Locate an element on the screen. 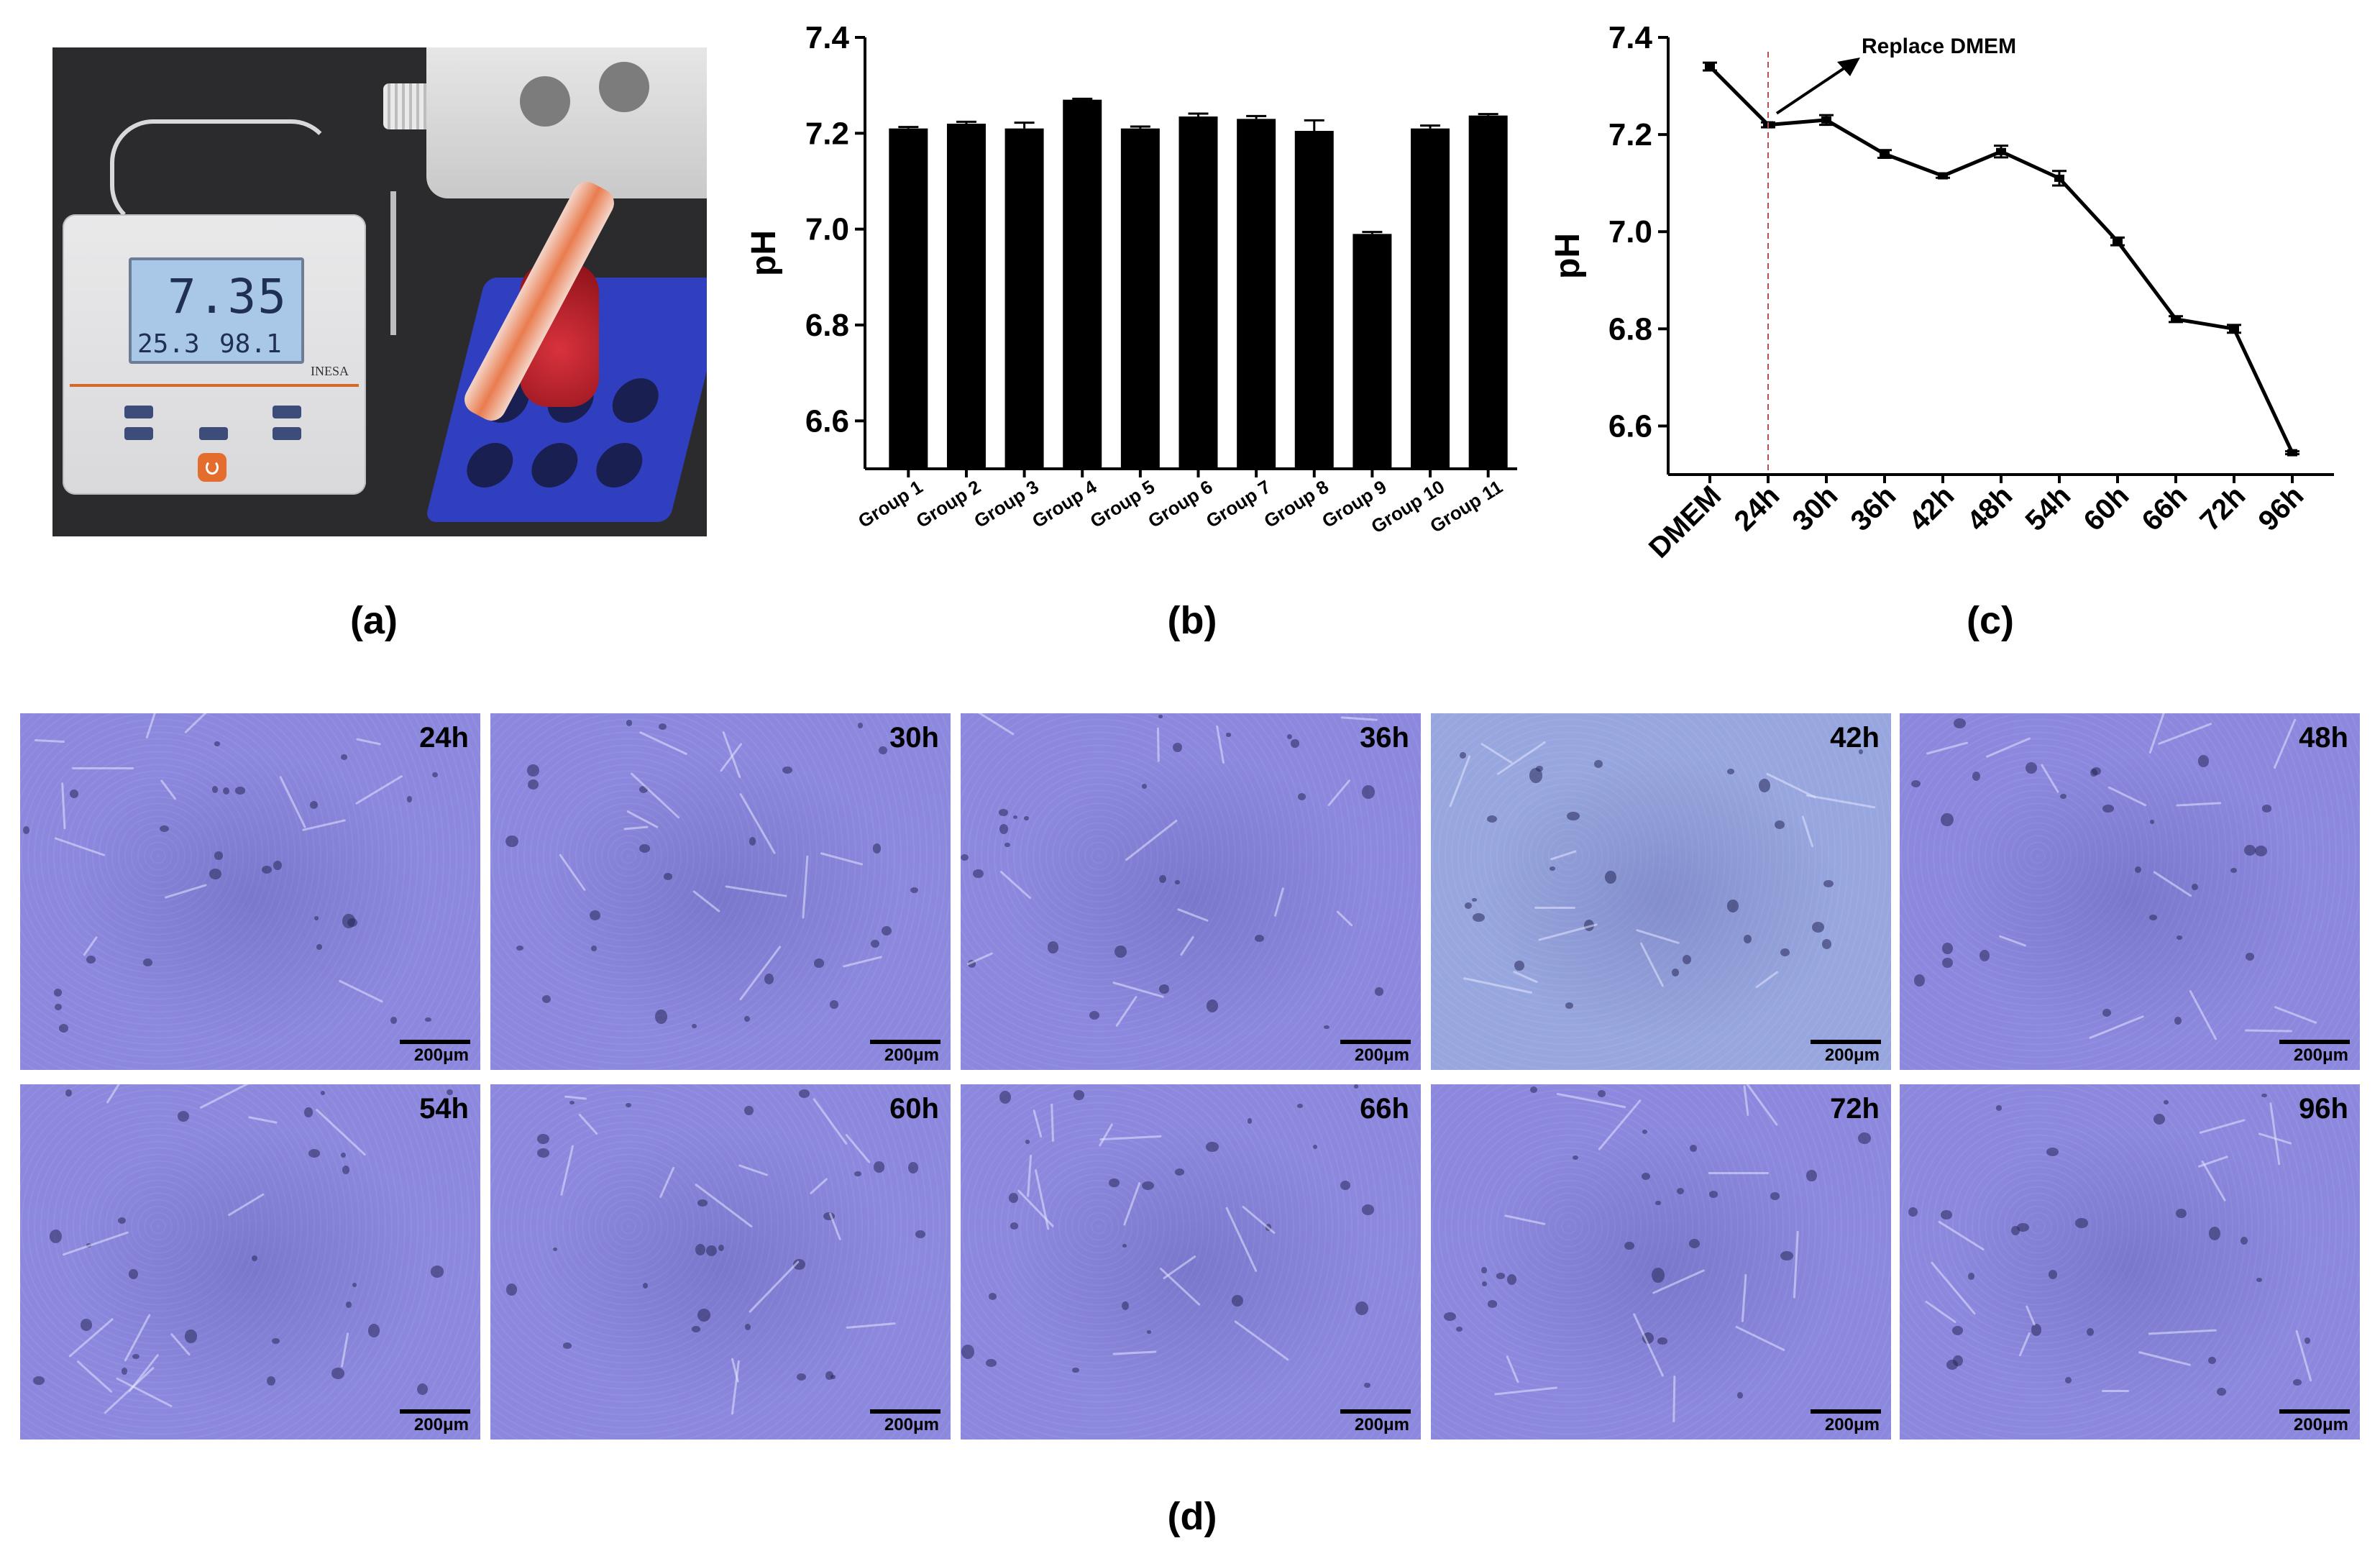 The width and height of the screenshot is (2380, 1556). ph-series-line is located at coordinates (2001, 259).